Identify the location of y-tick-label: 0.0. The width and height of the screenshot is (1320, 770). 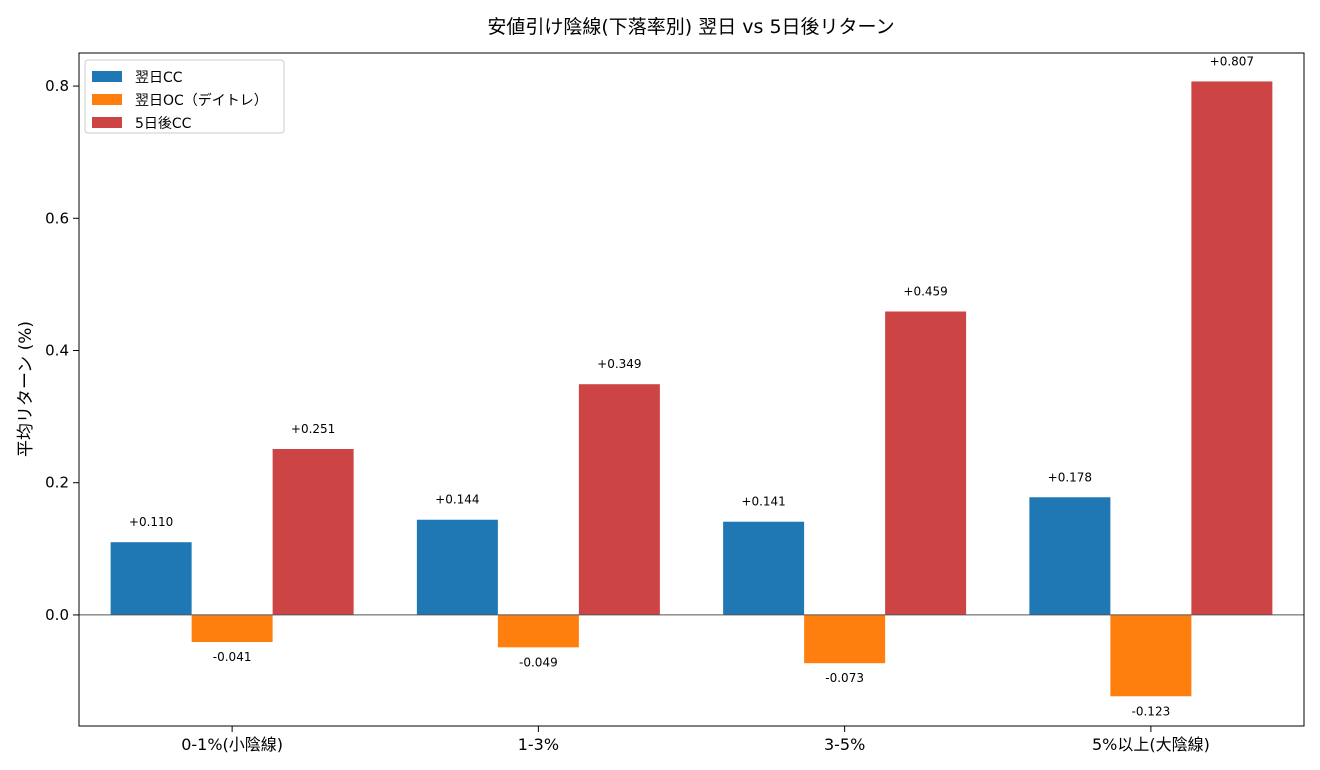
(57, 615).